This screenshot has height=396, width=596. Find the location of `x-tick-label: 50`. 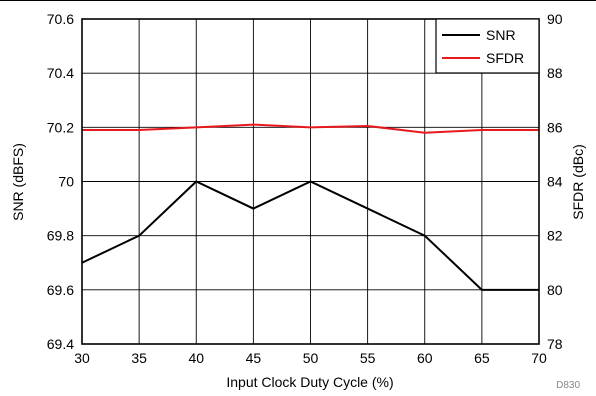

x-tick-label: 50 is located at coordinates (311, 358).